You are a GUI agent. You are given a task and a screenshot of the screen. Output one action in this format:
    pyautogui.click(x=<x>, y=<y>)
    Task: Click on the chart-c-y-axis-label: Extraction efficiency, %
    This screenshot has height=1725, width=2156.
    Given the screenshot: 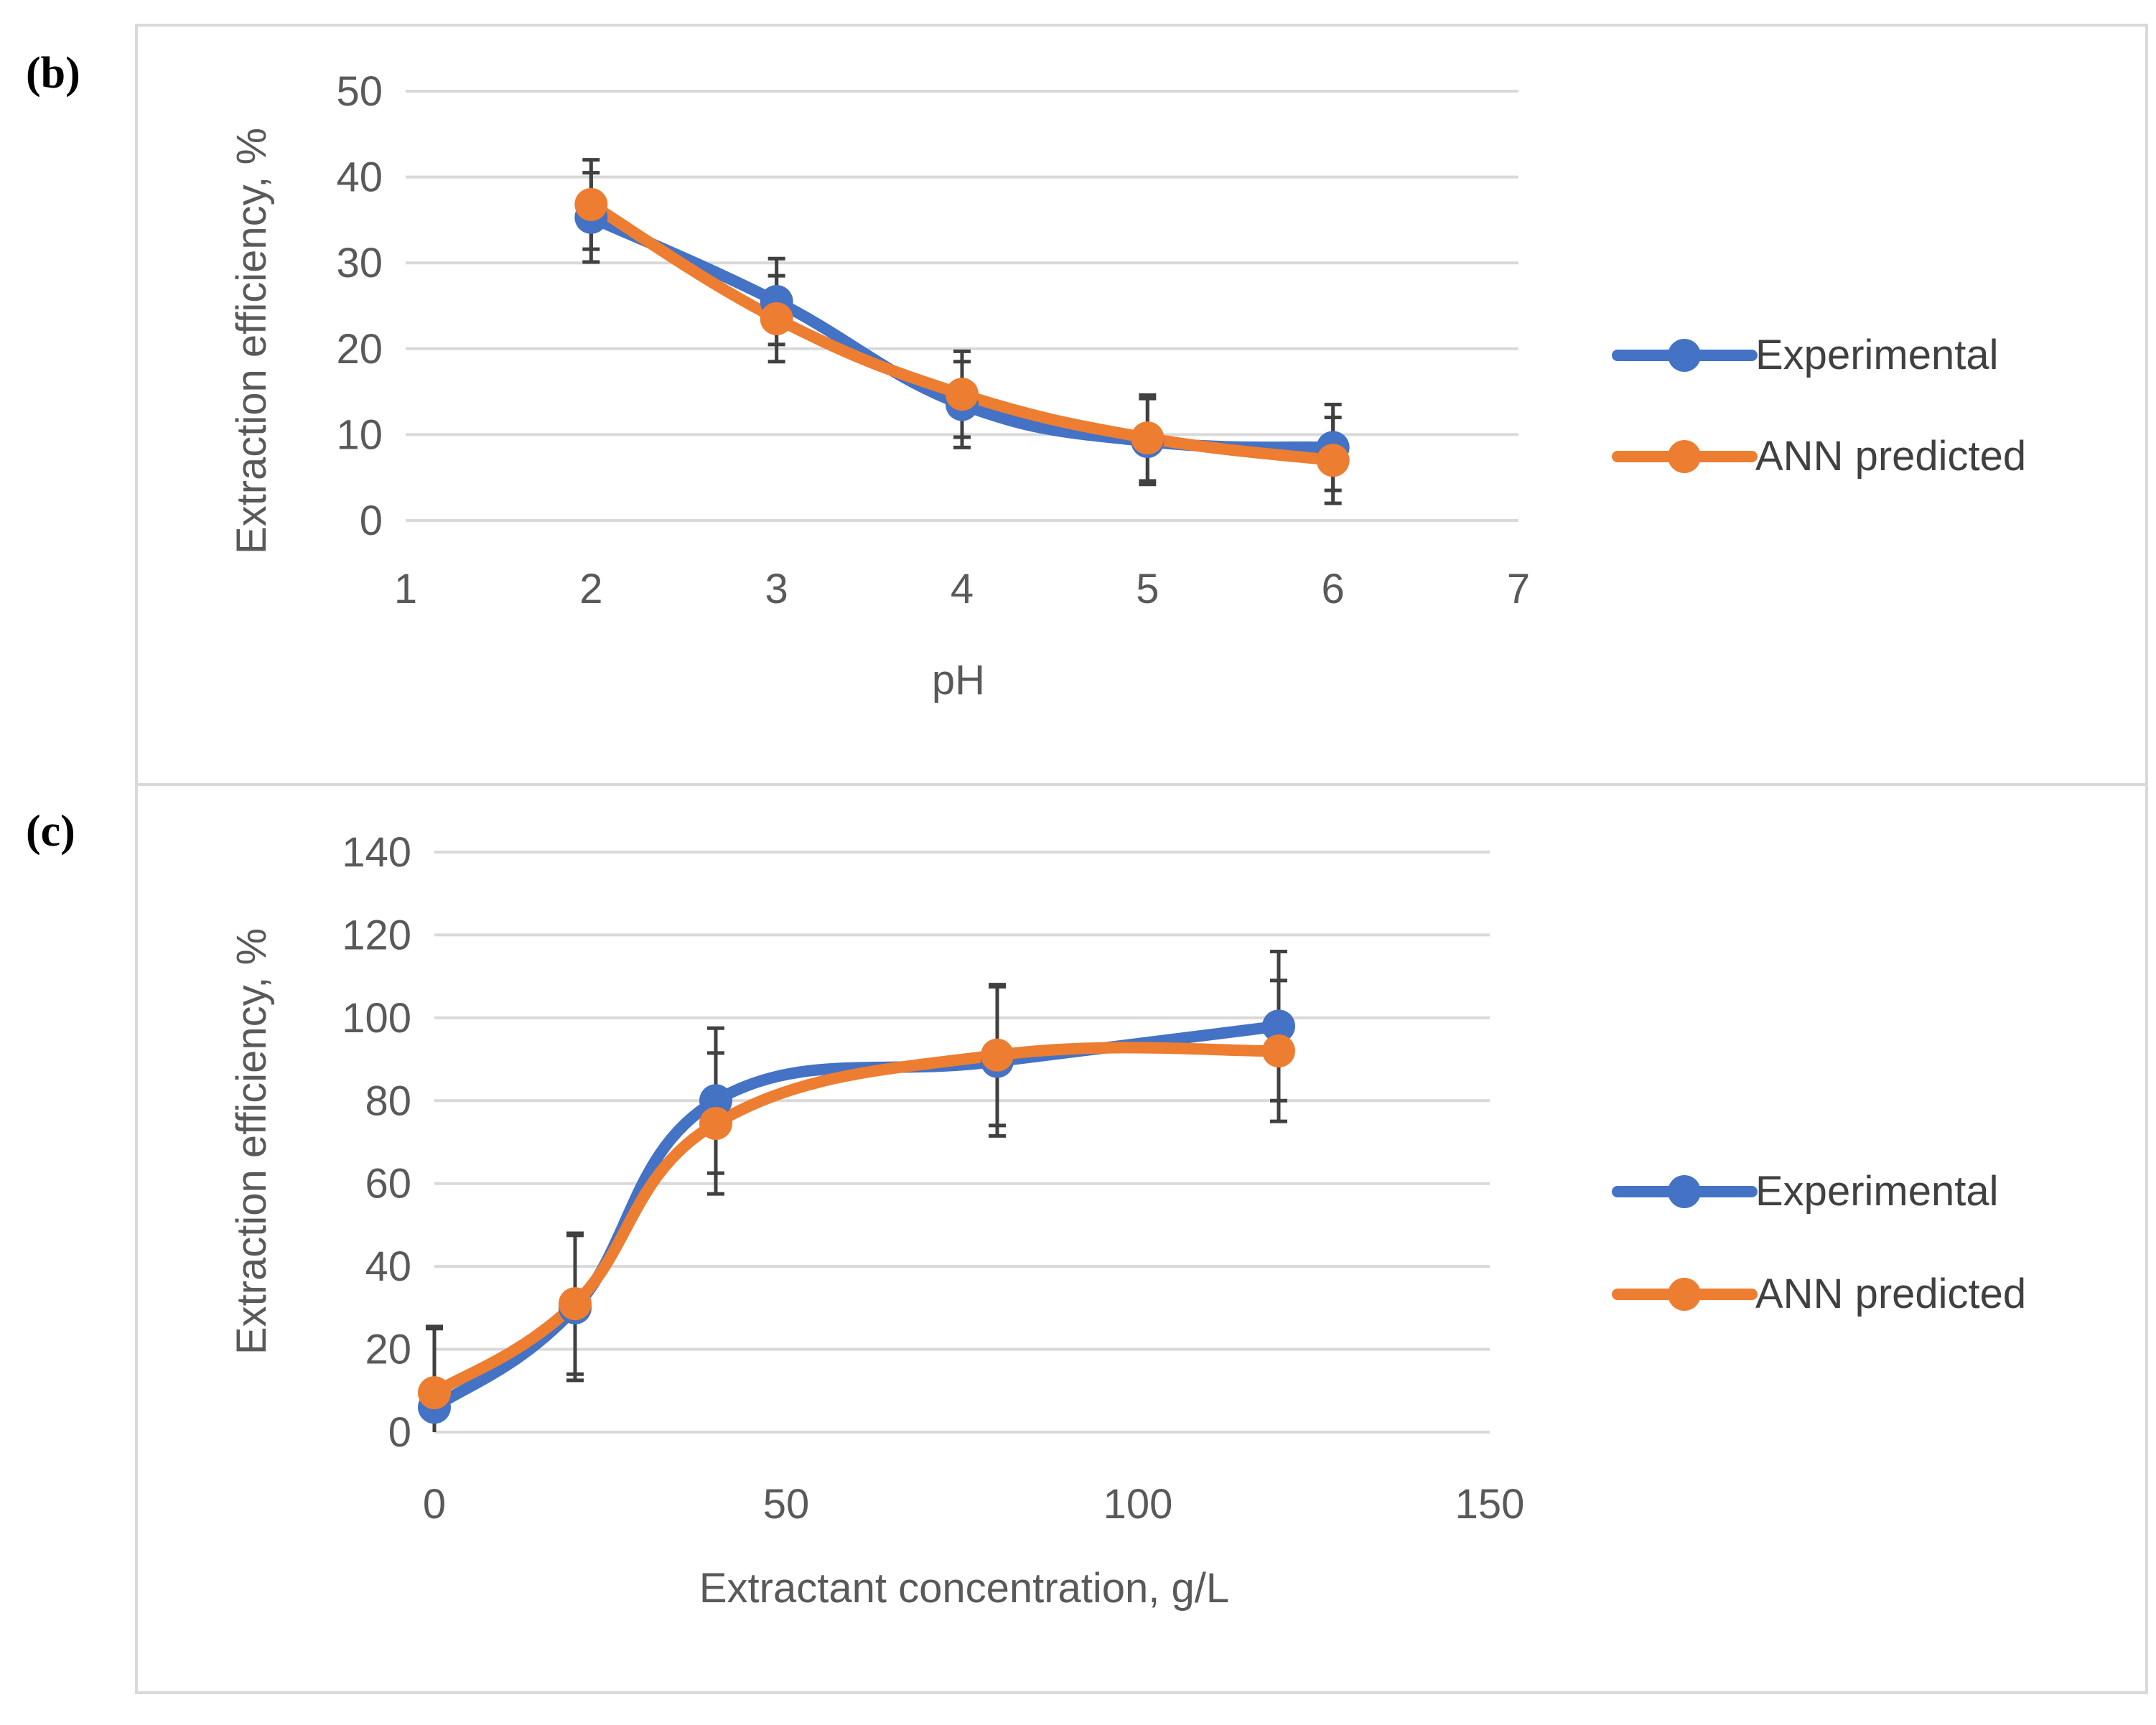 What is the action you would take?
    pyautogui.click(x=251, y=1141)
    